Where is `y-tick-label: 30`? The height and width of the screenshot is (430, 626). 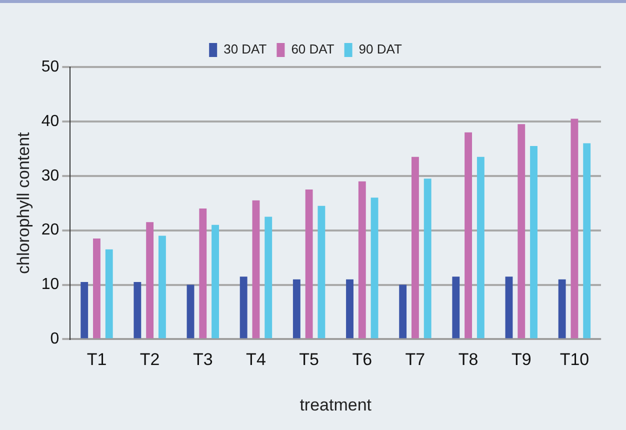
y-tick-label: 30 is located at coordinates (50, 175).